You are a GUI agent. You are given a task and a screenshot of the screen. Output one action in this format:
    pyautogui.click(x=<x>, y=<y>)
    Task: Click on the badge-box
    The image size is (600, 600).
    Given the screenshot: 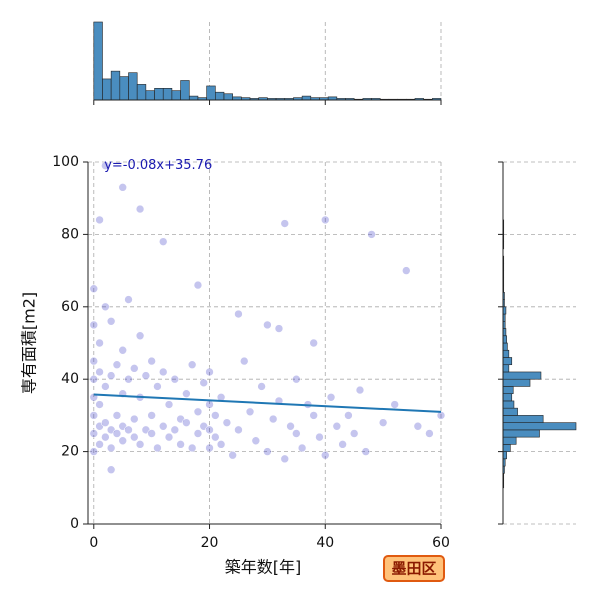 What is the action you would take?
    pyautogui.click(x=414, y=568)
    